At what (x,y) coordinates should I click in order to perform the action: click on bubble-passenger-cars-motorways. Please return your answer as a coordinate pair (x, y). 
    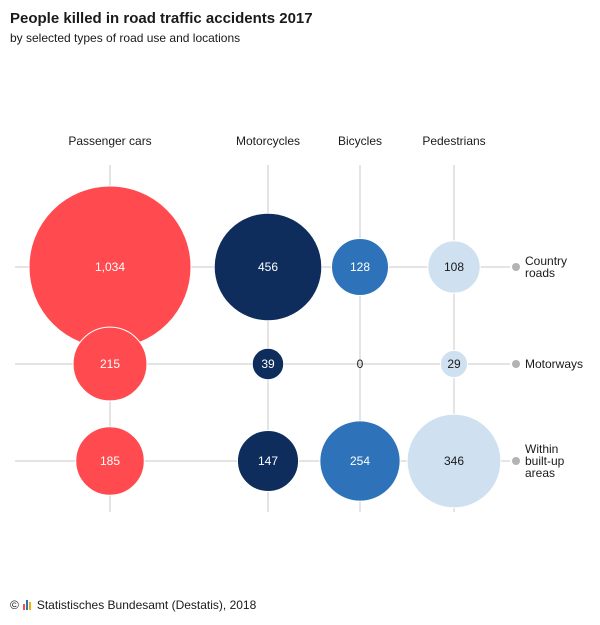
    Looking at the image, I should click on (110, 364).